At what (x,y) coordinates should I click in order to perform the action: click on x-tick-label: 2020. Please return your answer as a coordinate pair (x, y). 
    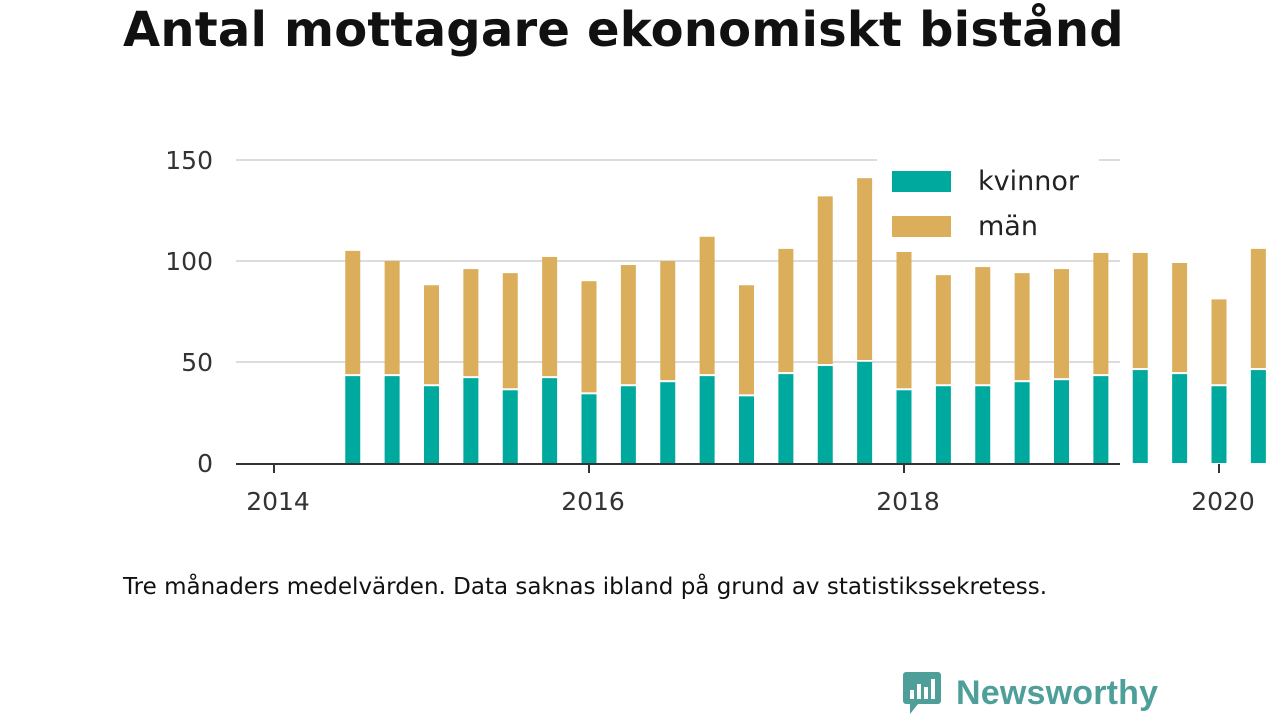
    Looking at the image, I should click on (1223, 501).